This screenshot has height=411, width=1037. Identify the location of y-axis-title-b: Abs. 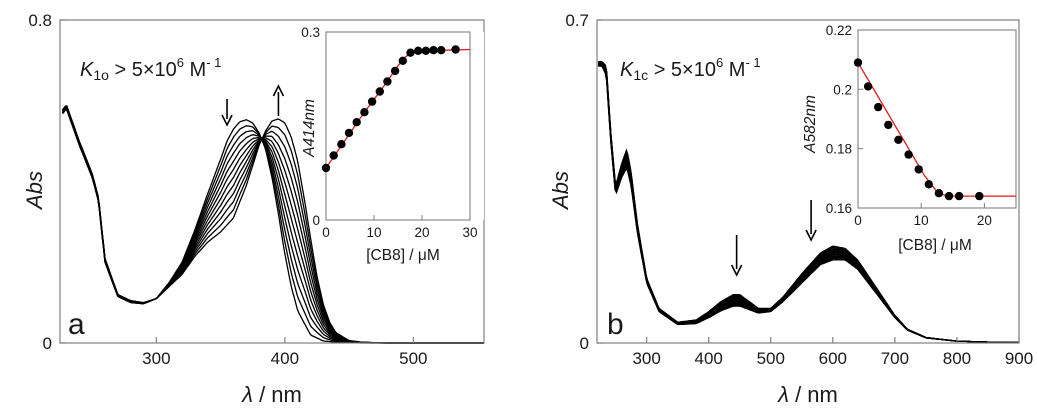
(560, 191).